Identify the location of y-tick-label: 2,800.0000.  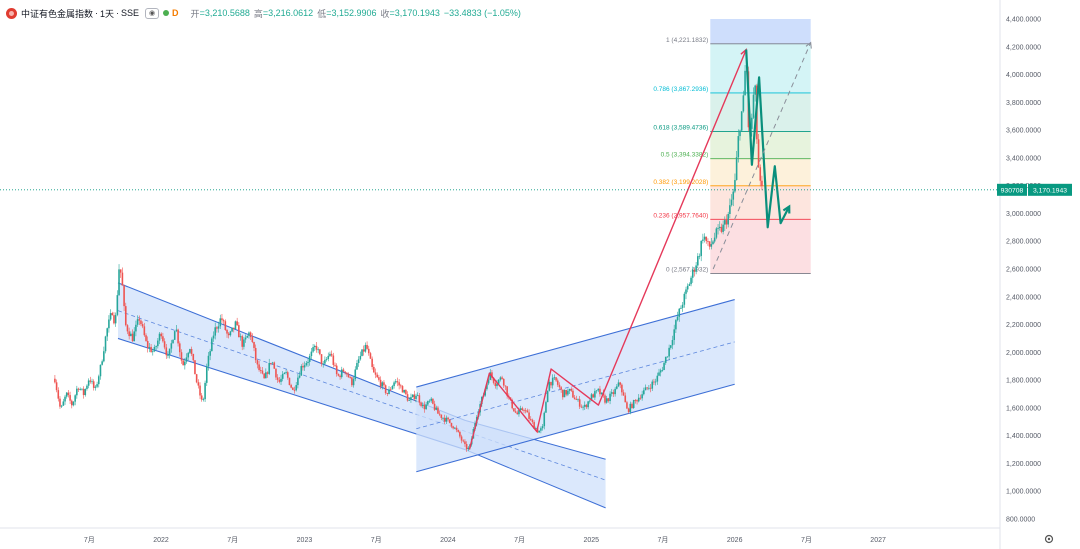
(1023, 242).